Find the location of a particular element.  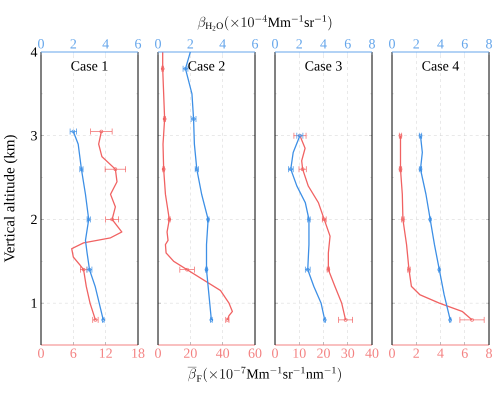

x-tick-label: 2 is located at coordinates (416, 353).